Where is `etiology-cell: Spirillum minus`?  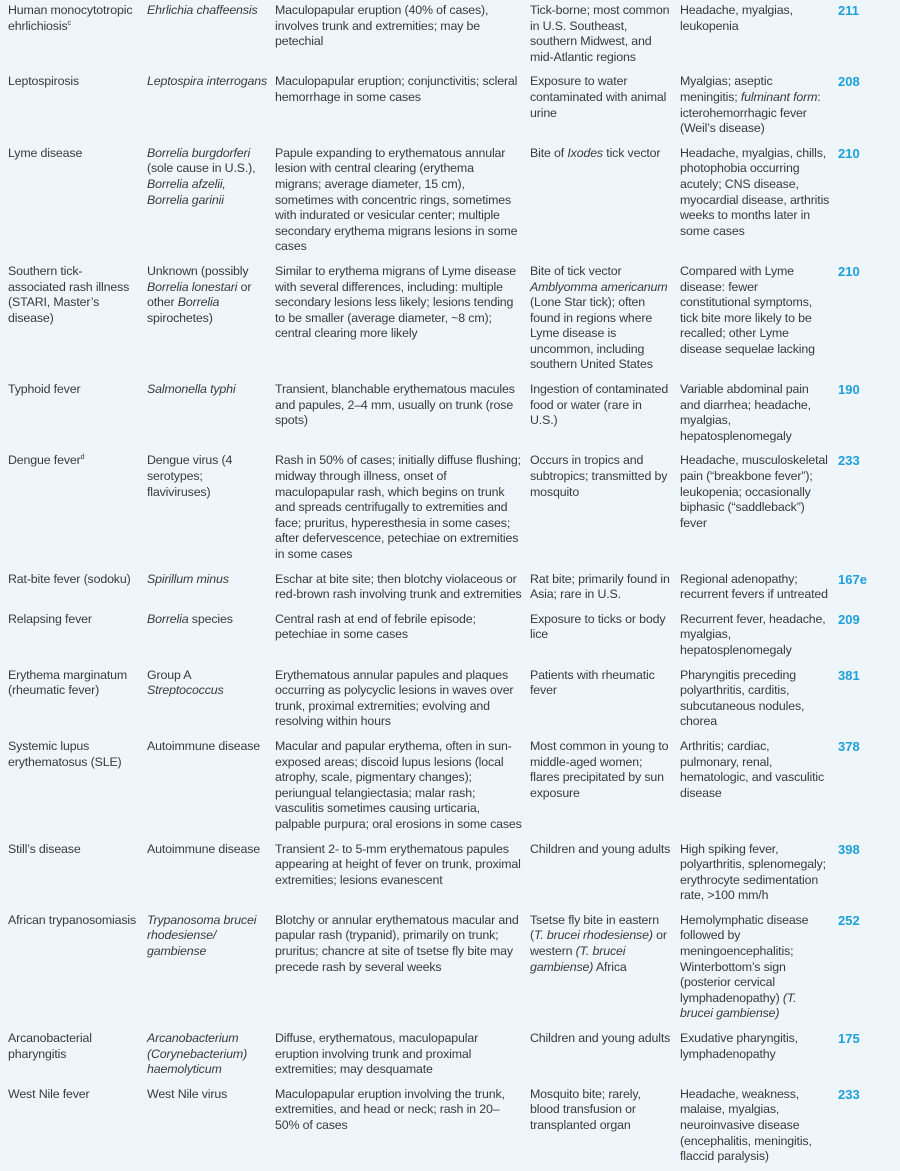
etiology-cell: Spirillum minus is located at coordinates (207, 589).